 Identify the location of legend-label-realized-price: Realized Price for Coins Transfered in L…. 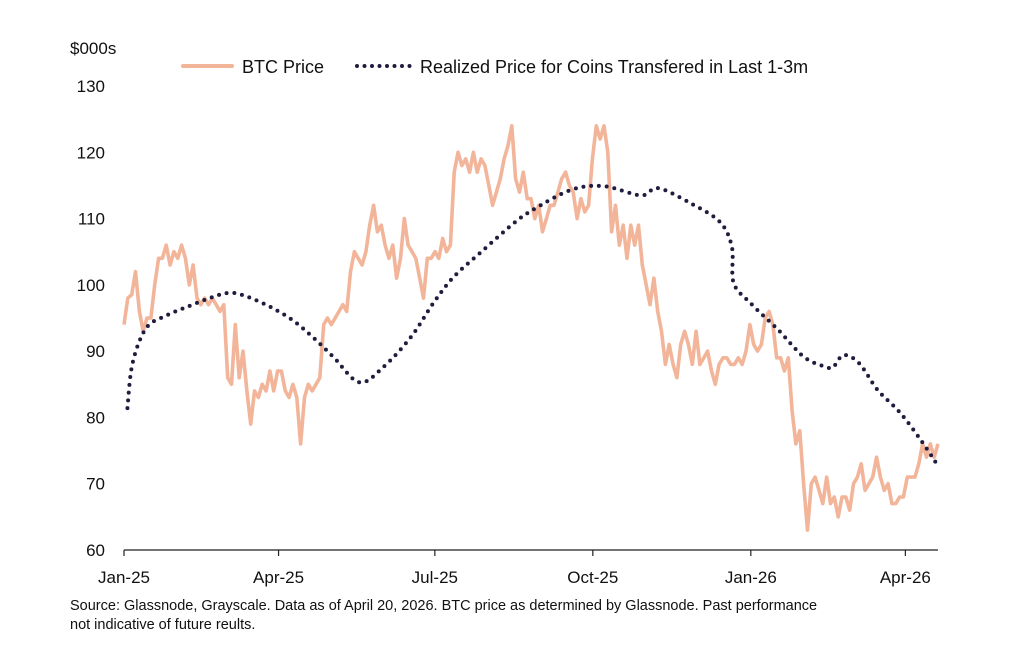
(614, 67).